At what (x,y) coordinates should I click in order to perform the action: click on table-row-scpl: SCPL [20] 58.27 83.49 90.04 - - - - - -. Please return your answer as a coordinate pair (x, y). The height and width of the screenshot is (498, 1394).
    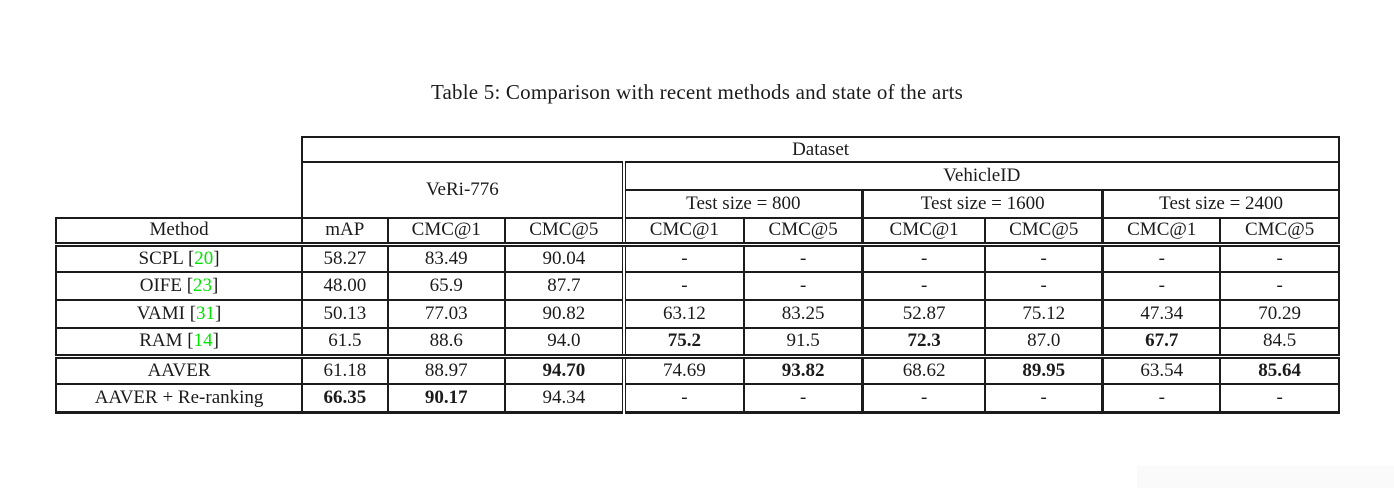
    Looking at the image, I should click on (697, 258).